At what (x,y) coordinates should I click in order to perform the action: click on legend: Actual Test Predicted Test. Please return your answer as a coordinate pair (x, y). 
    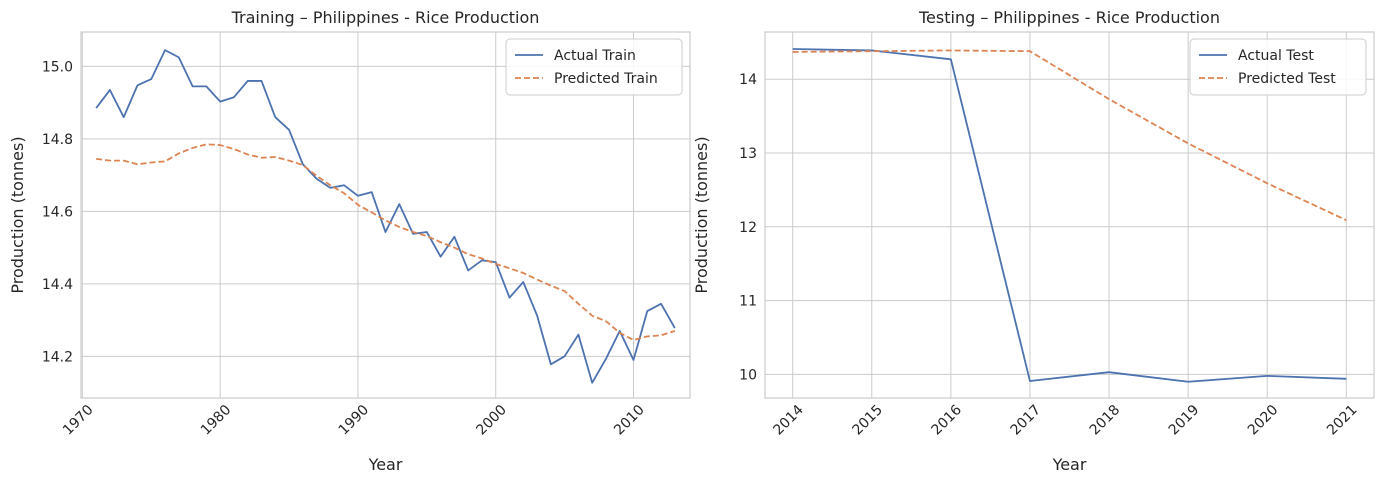
    Looking at the image, I should click on (1278, 67).